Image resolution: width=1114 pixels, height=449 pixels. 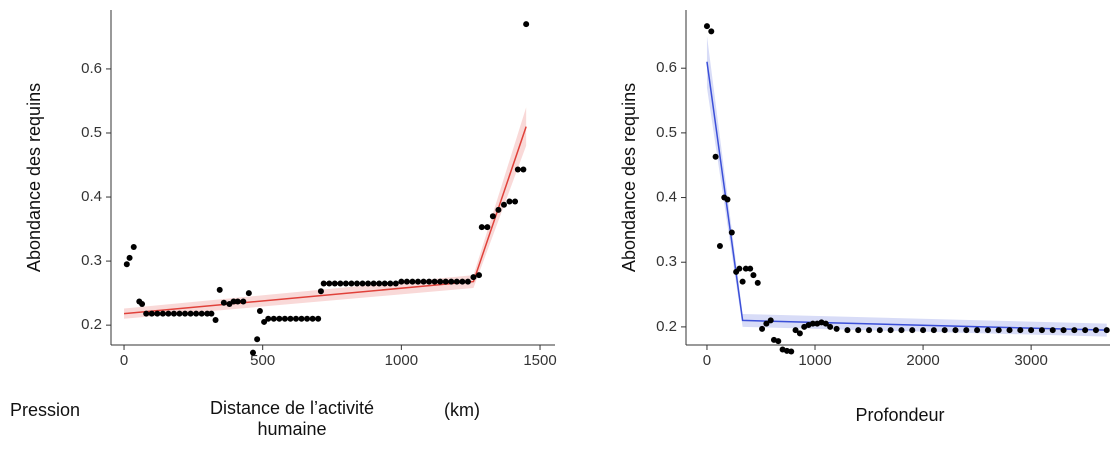 What do you see at coordinates (922, 360) in the screenshot?
I see `x-tick-label: 2000` at bounding box center [922, 360].